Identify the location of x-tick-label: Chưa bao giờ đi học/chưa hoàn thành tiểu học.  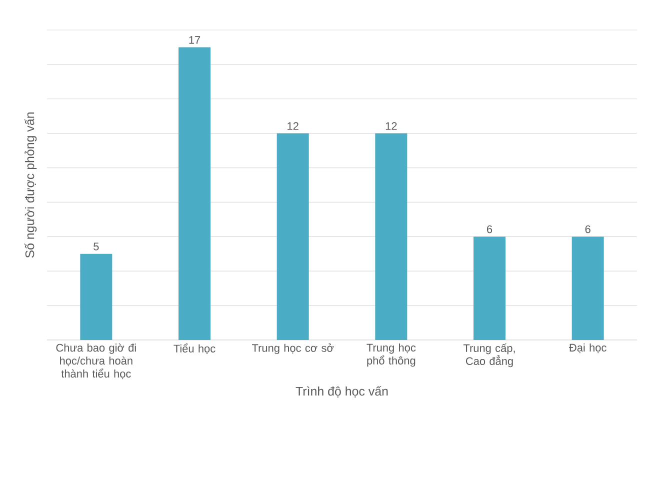
(96, 362).